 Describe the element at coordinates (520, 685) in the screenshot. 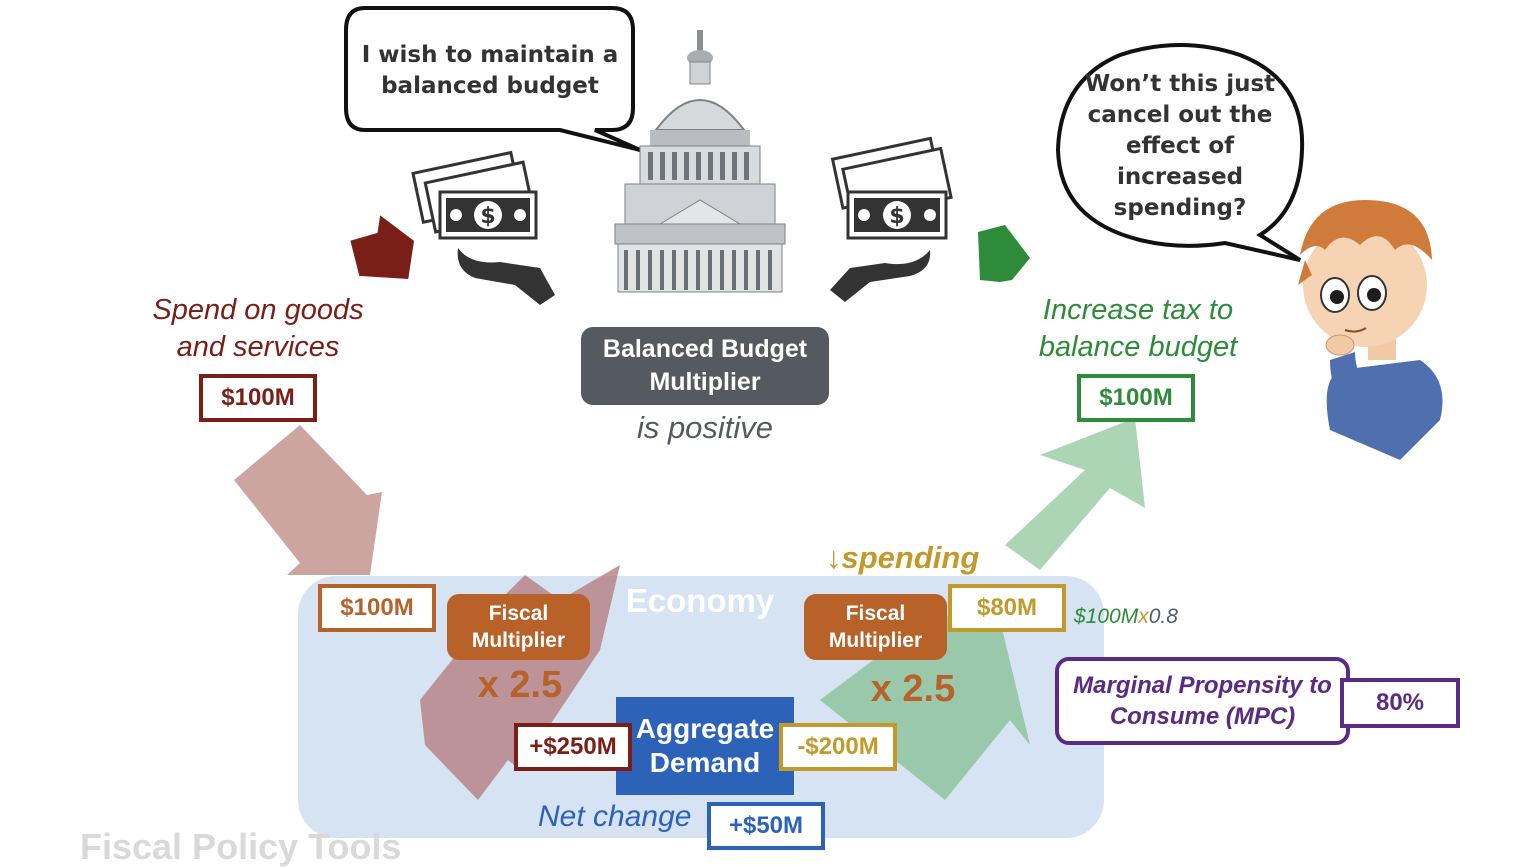

I see `multiplier-factor-left: x 2.5` at that location.